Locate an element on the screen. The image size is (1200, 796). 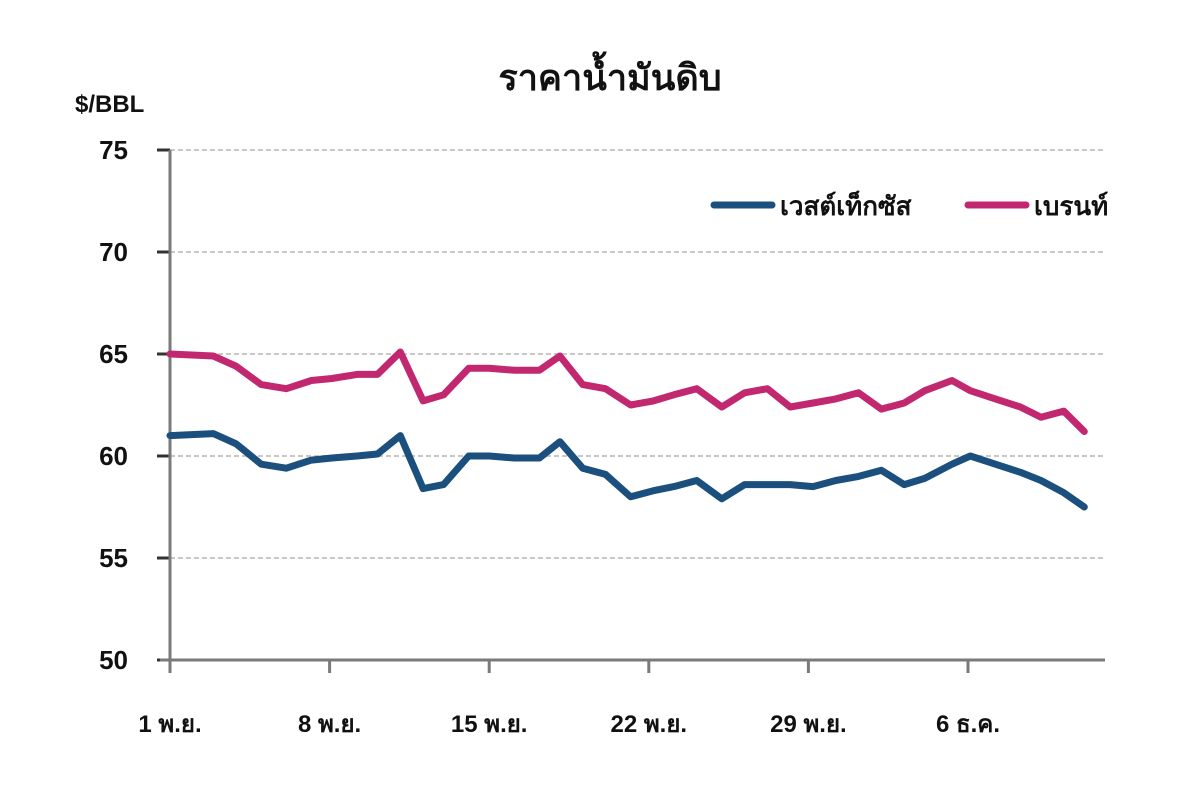
x-tick-label: 1 พ.ย. is located at coordinates (169, 724).